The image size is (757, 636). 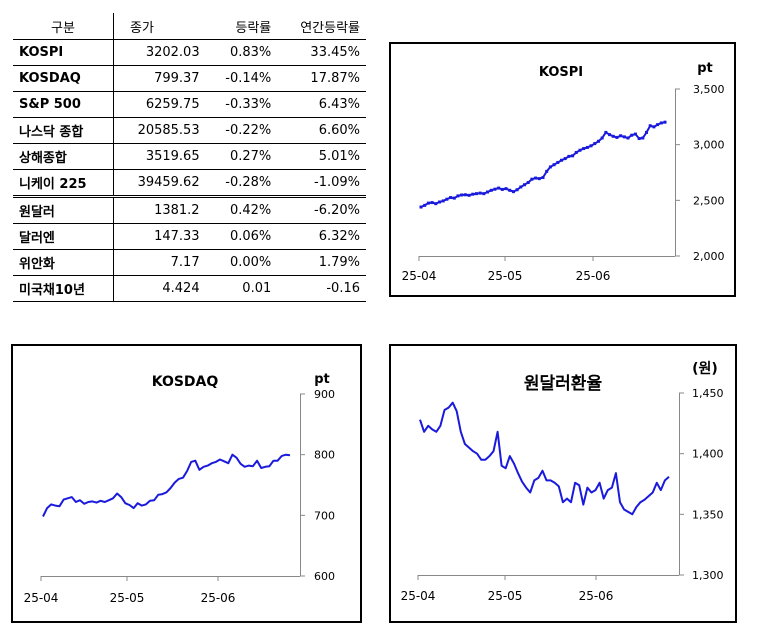 What do you see at coordinates (708, 393) in the screenshot?
I see `y-tick-label: 1,450` at bounding box center [708, 393].